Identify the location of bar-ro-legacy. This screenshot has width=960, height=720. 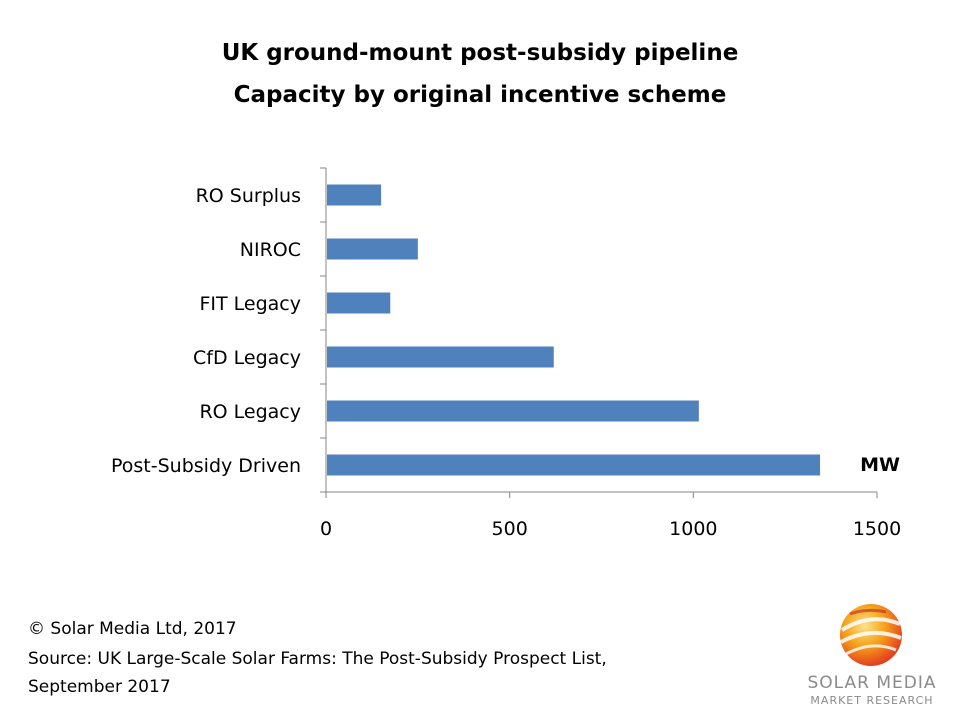
(513, 411).